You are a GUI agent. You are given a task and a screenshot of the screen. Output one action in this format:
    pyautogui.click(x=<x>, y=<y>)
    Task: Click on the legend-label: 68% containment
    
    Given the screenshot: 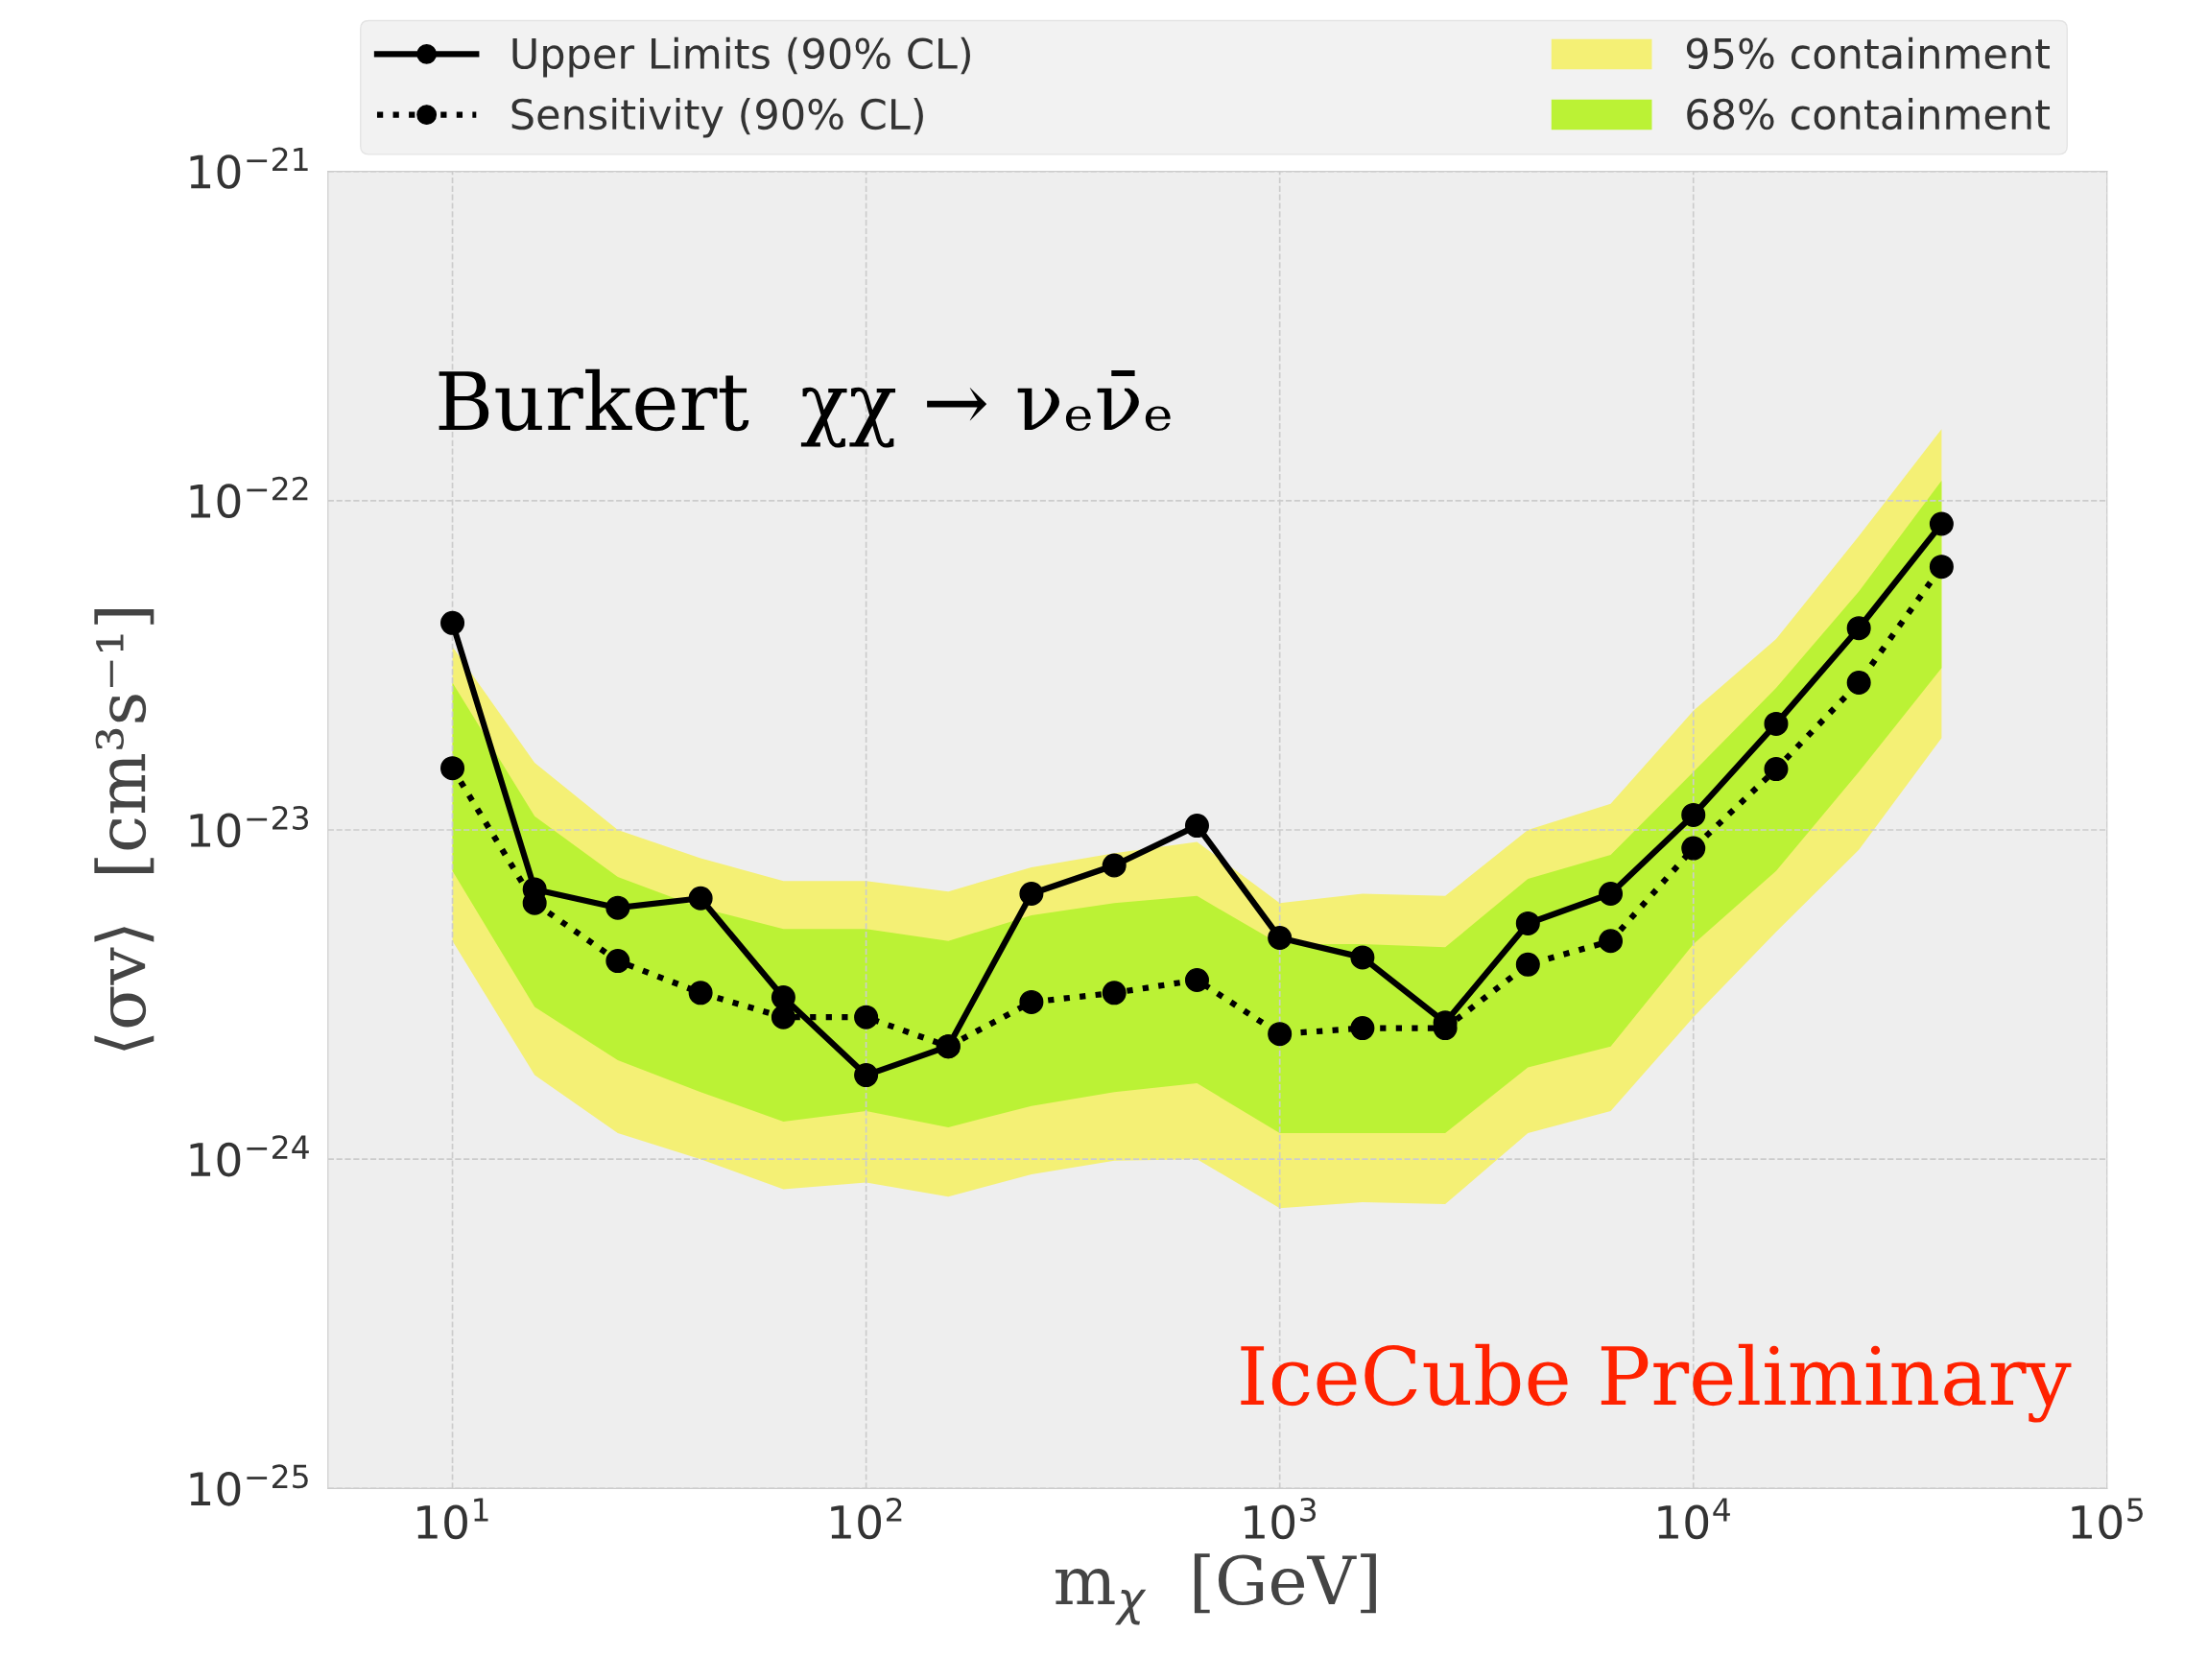 What is the action you would take?
    pyautogui.click(x=1869, y=113)
    